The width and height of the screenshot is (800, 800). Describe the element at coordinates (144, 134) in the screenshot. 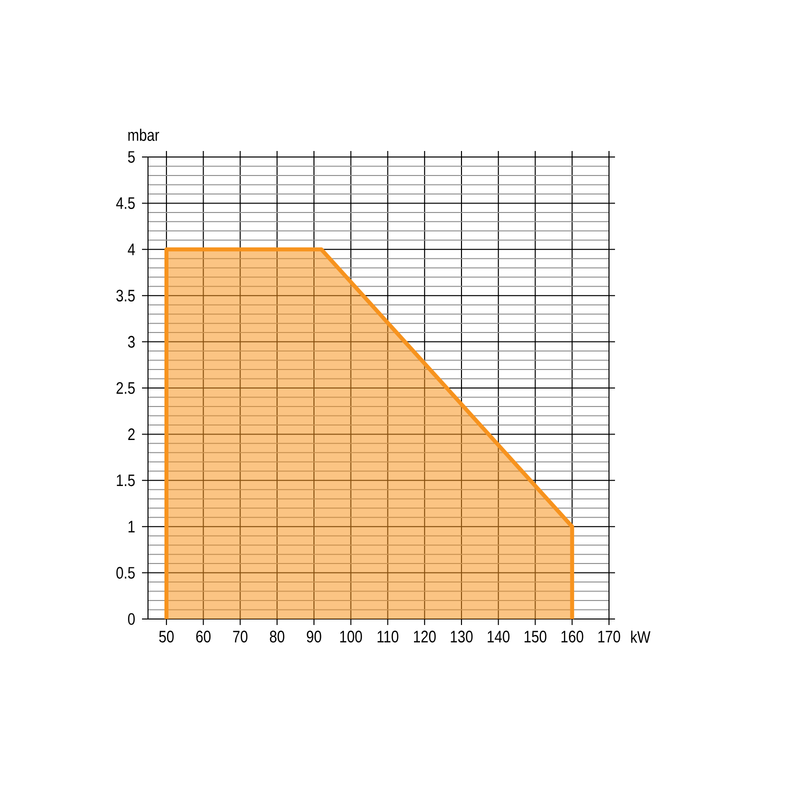

I see `y-axis-title: mbar` at that location.